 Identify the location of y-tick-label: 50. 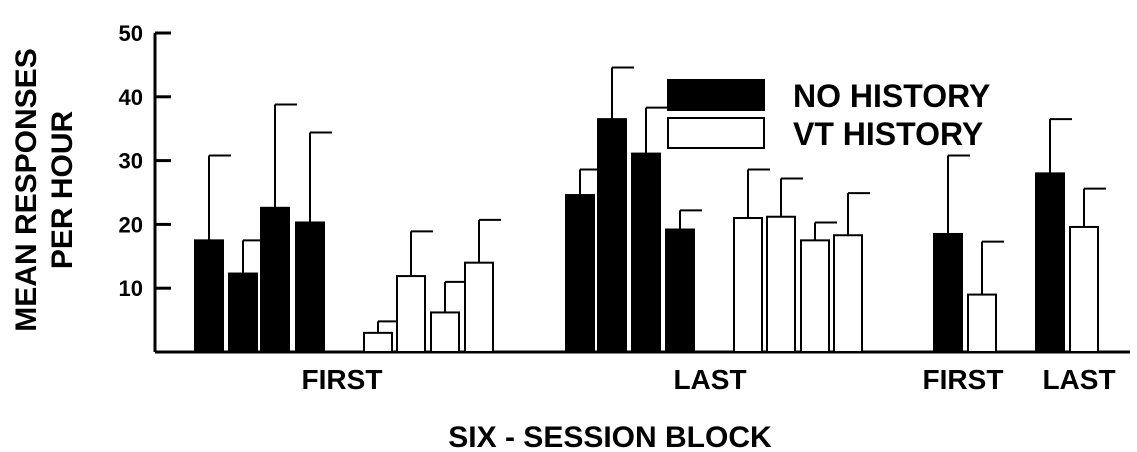
(131, 33).